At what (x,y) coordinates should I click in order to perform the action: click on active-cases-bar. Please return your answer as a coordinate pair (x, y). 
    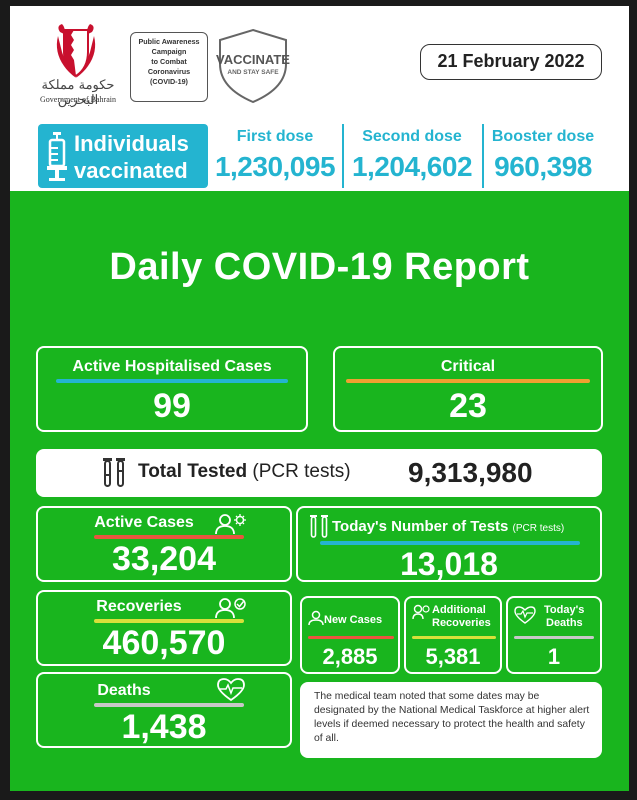
    Looking at the image, I should click on (169, 537).